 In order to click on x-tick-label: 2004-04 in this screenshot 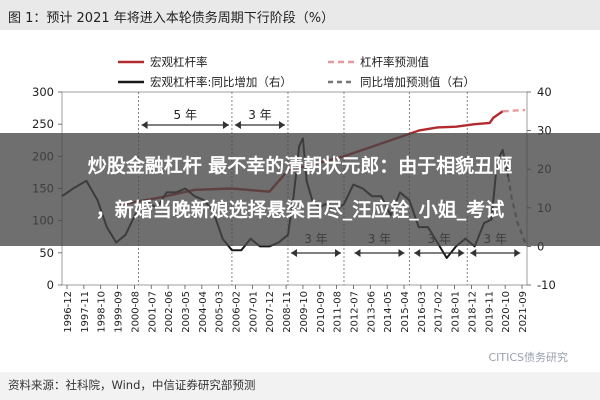, I will do `click(203, 312)`.